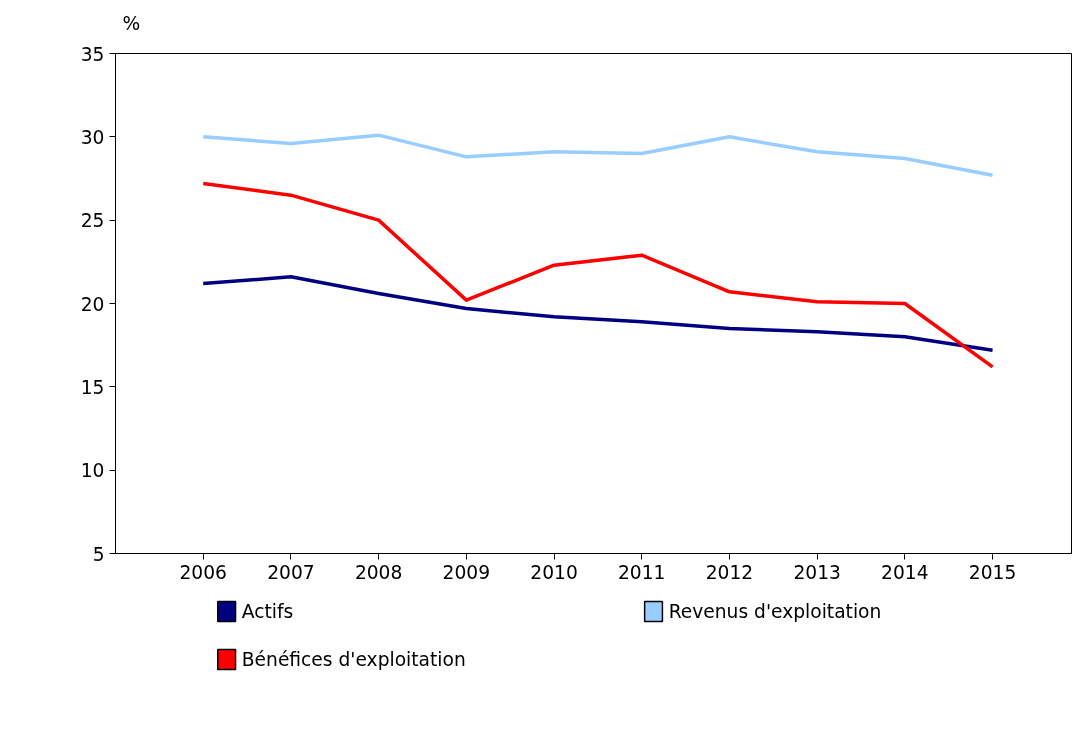  Describe the element at coordinates (775, 611) in the screenshot. I see `legend-label: Revenus d'exploitation` at that location.